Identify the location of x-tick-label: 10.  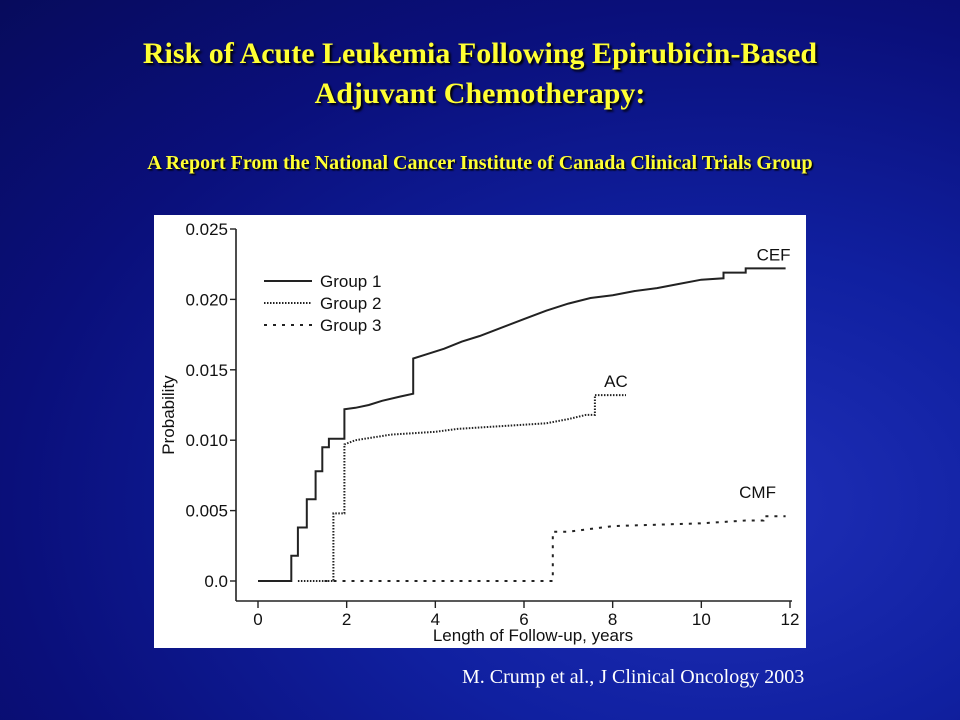
(701, 619).